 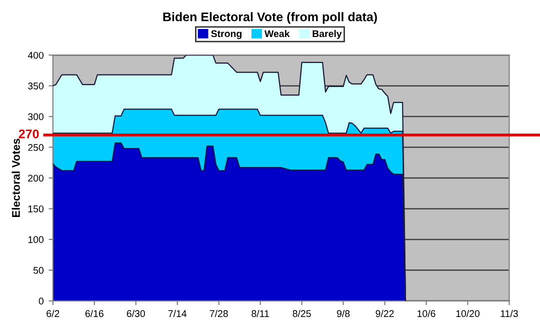 I want to click on y-tick-label: 50, so click(x=38, y=270).